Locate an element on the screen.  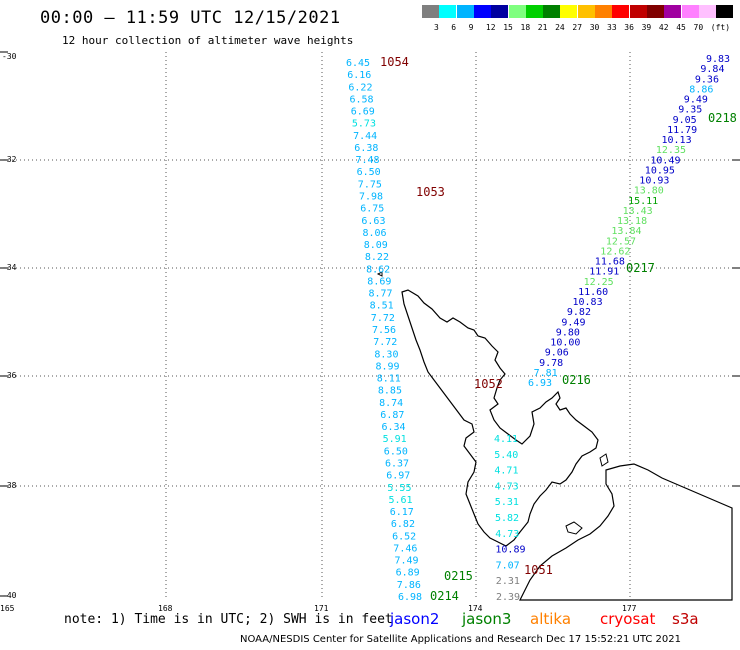
track-value: 7.07 is located at coordinates (508, 565).